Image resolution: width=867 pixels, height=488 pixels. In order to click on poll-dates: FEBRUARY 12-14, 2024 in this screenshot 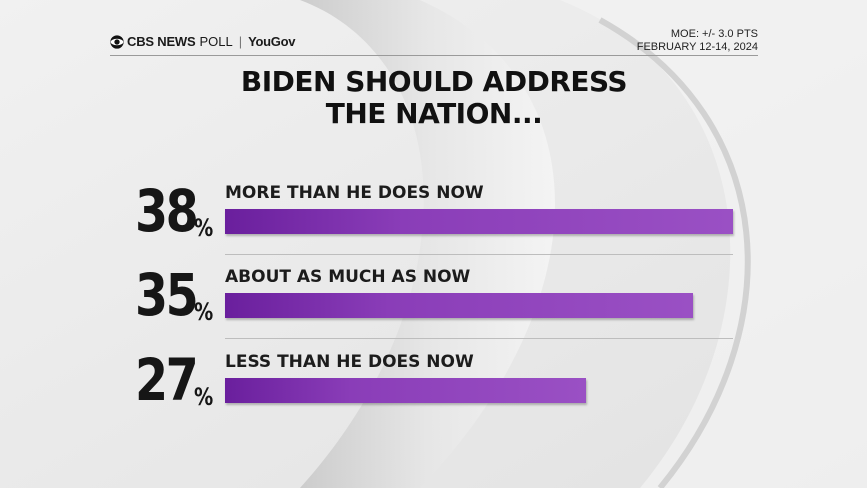, I will do `click(697, 47)`.